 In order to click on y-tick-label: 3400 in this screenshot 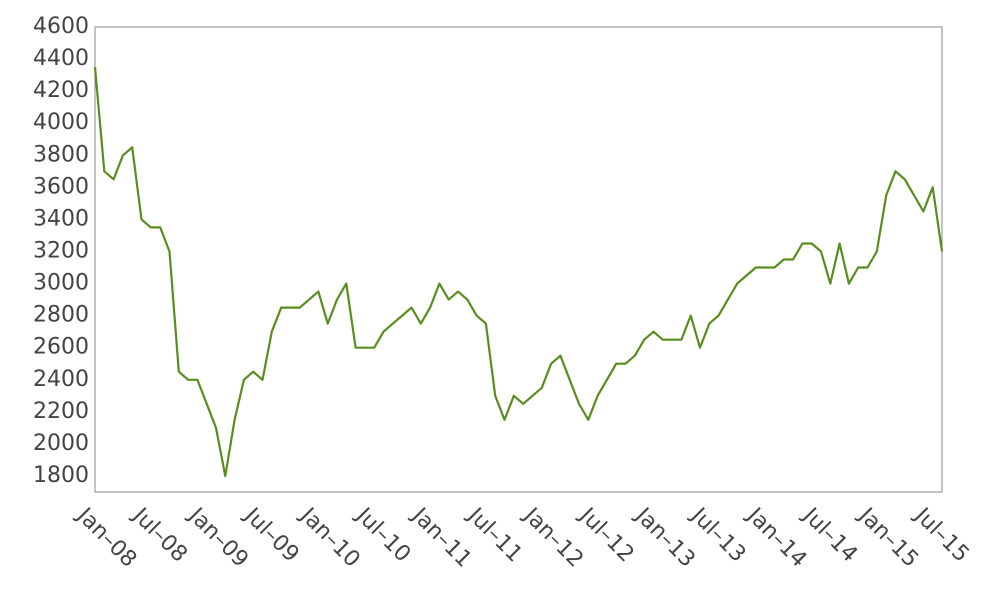, I will do `click(61, 218)`.